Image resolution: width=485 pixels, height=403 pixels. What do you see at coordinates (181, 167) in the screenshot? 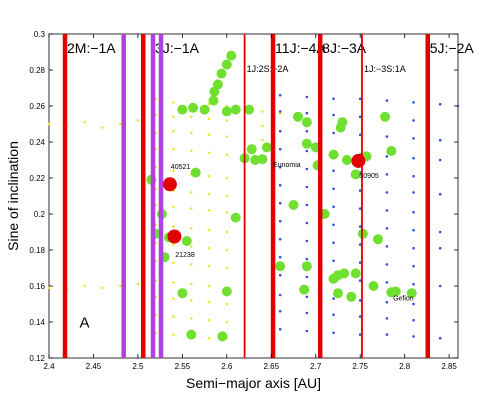
I see `asteroid-label: 40521` at bounding box center [181, 167].